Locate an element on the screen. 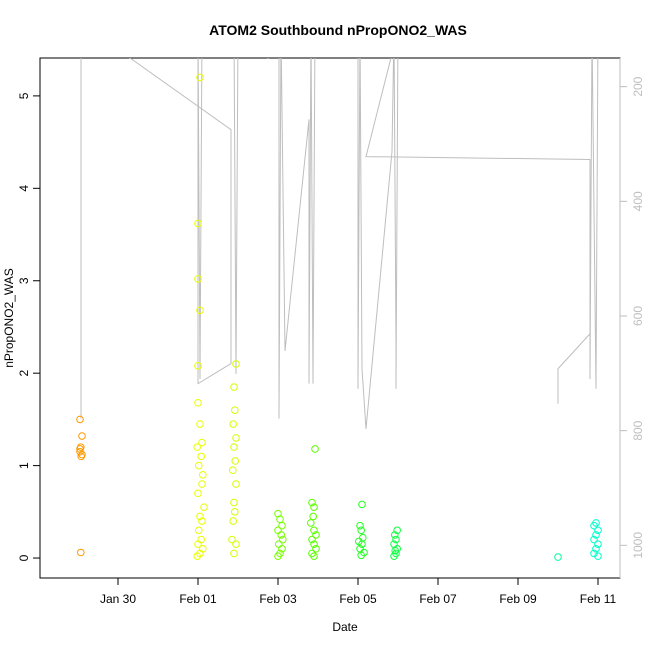 This screenshot has height=650, width=650. y2-tick-label: 400 is located at coordinates (638, 201).